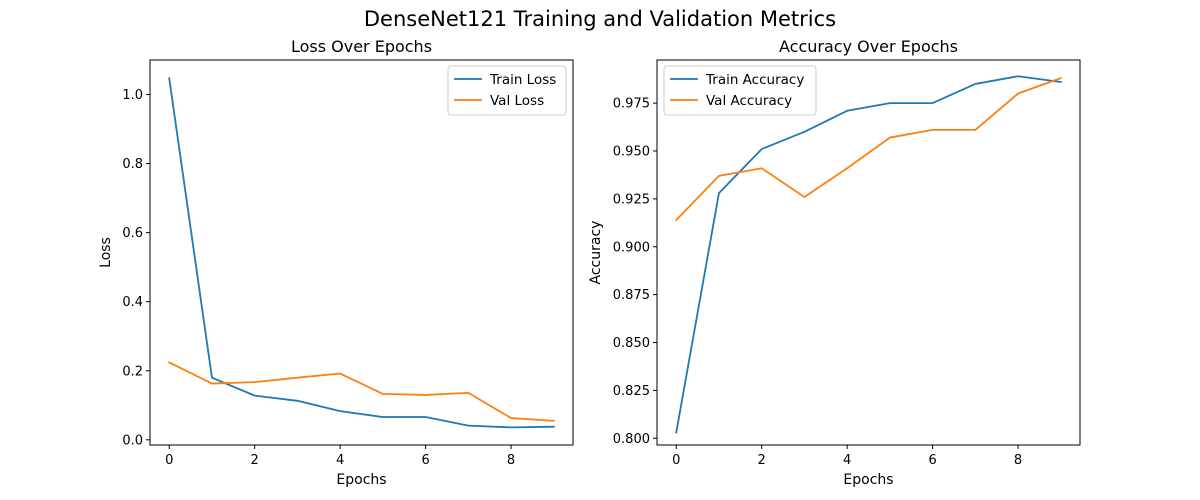 The height and width of the screenshot is (500, 1200). I want to click on y-tick-label: 0.850, so click(631, 343).